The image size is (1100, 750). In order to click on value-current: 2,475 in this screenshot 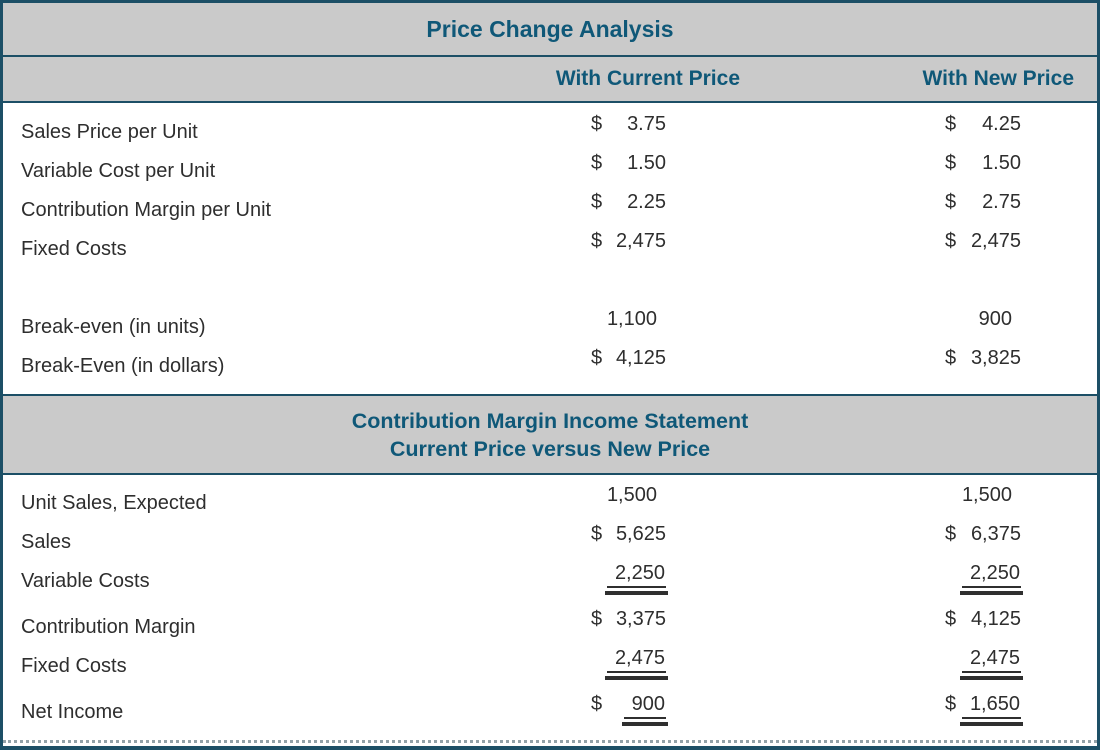, I will do `click(630, 666)`.